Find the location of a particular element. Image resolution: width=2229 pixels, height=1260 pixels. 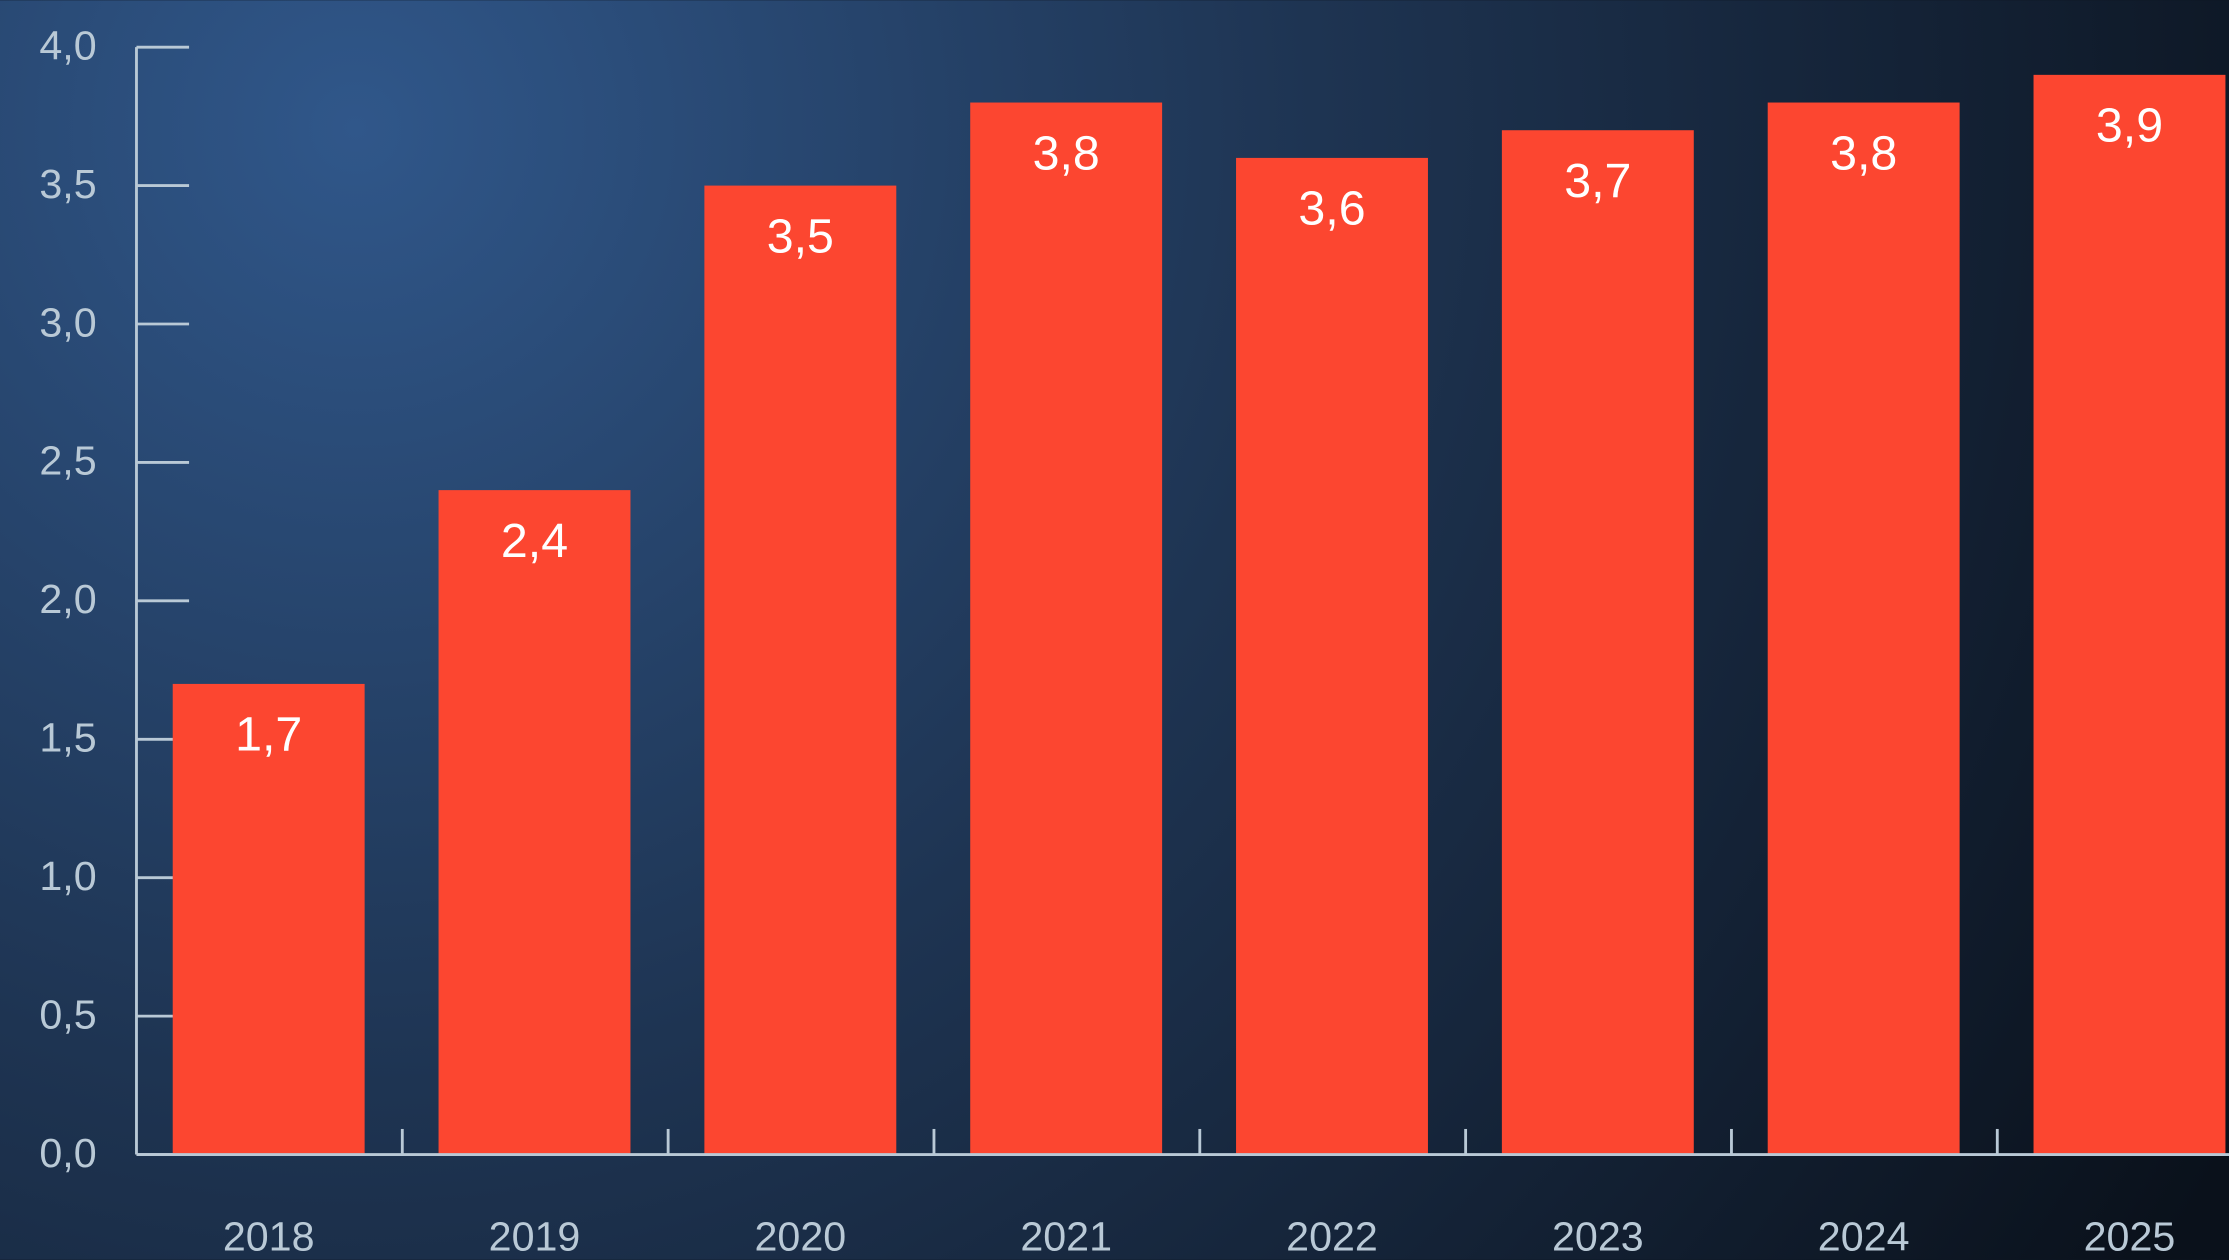

x-tick-label: 2019 is located at coordinates (535, 1237).